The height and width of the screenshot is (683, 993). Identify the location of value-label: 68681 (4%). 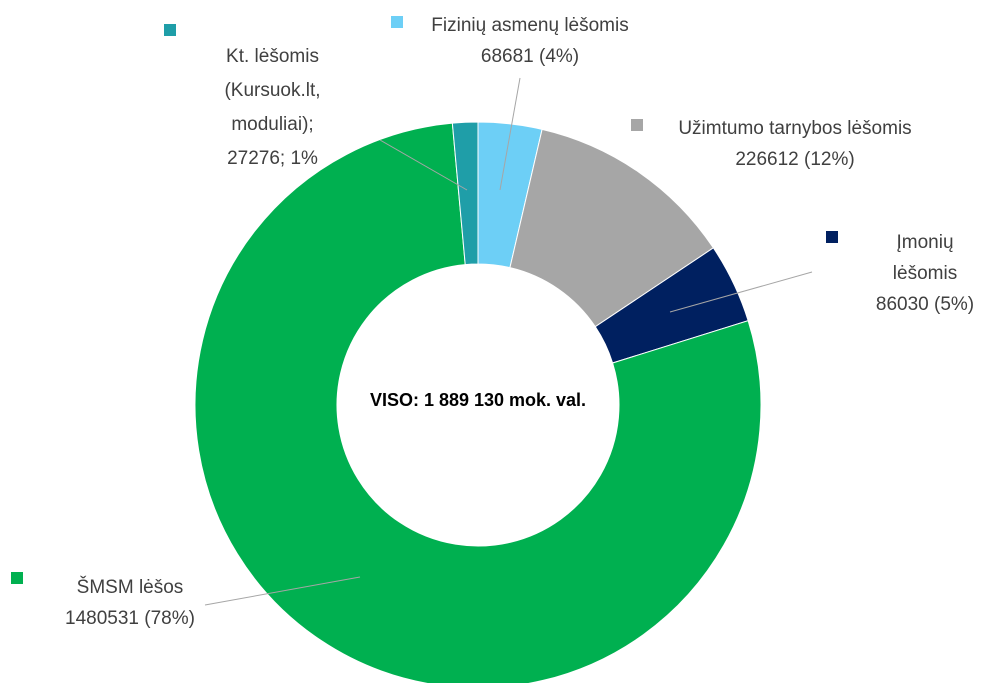
(530, 56).